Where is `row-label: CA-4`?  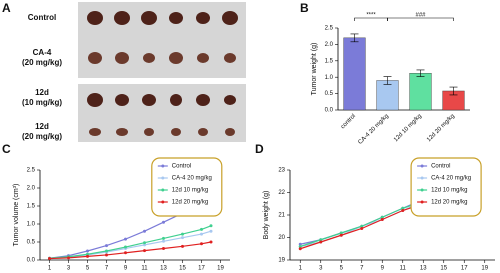
row-label: CA-4 is located at coordinates (42, 52).